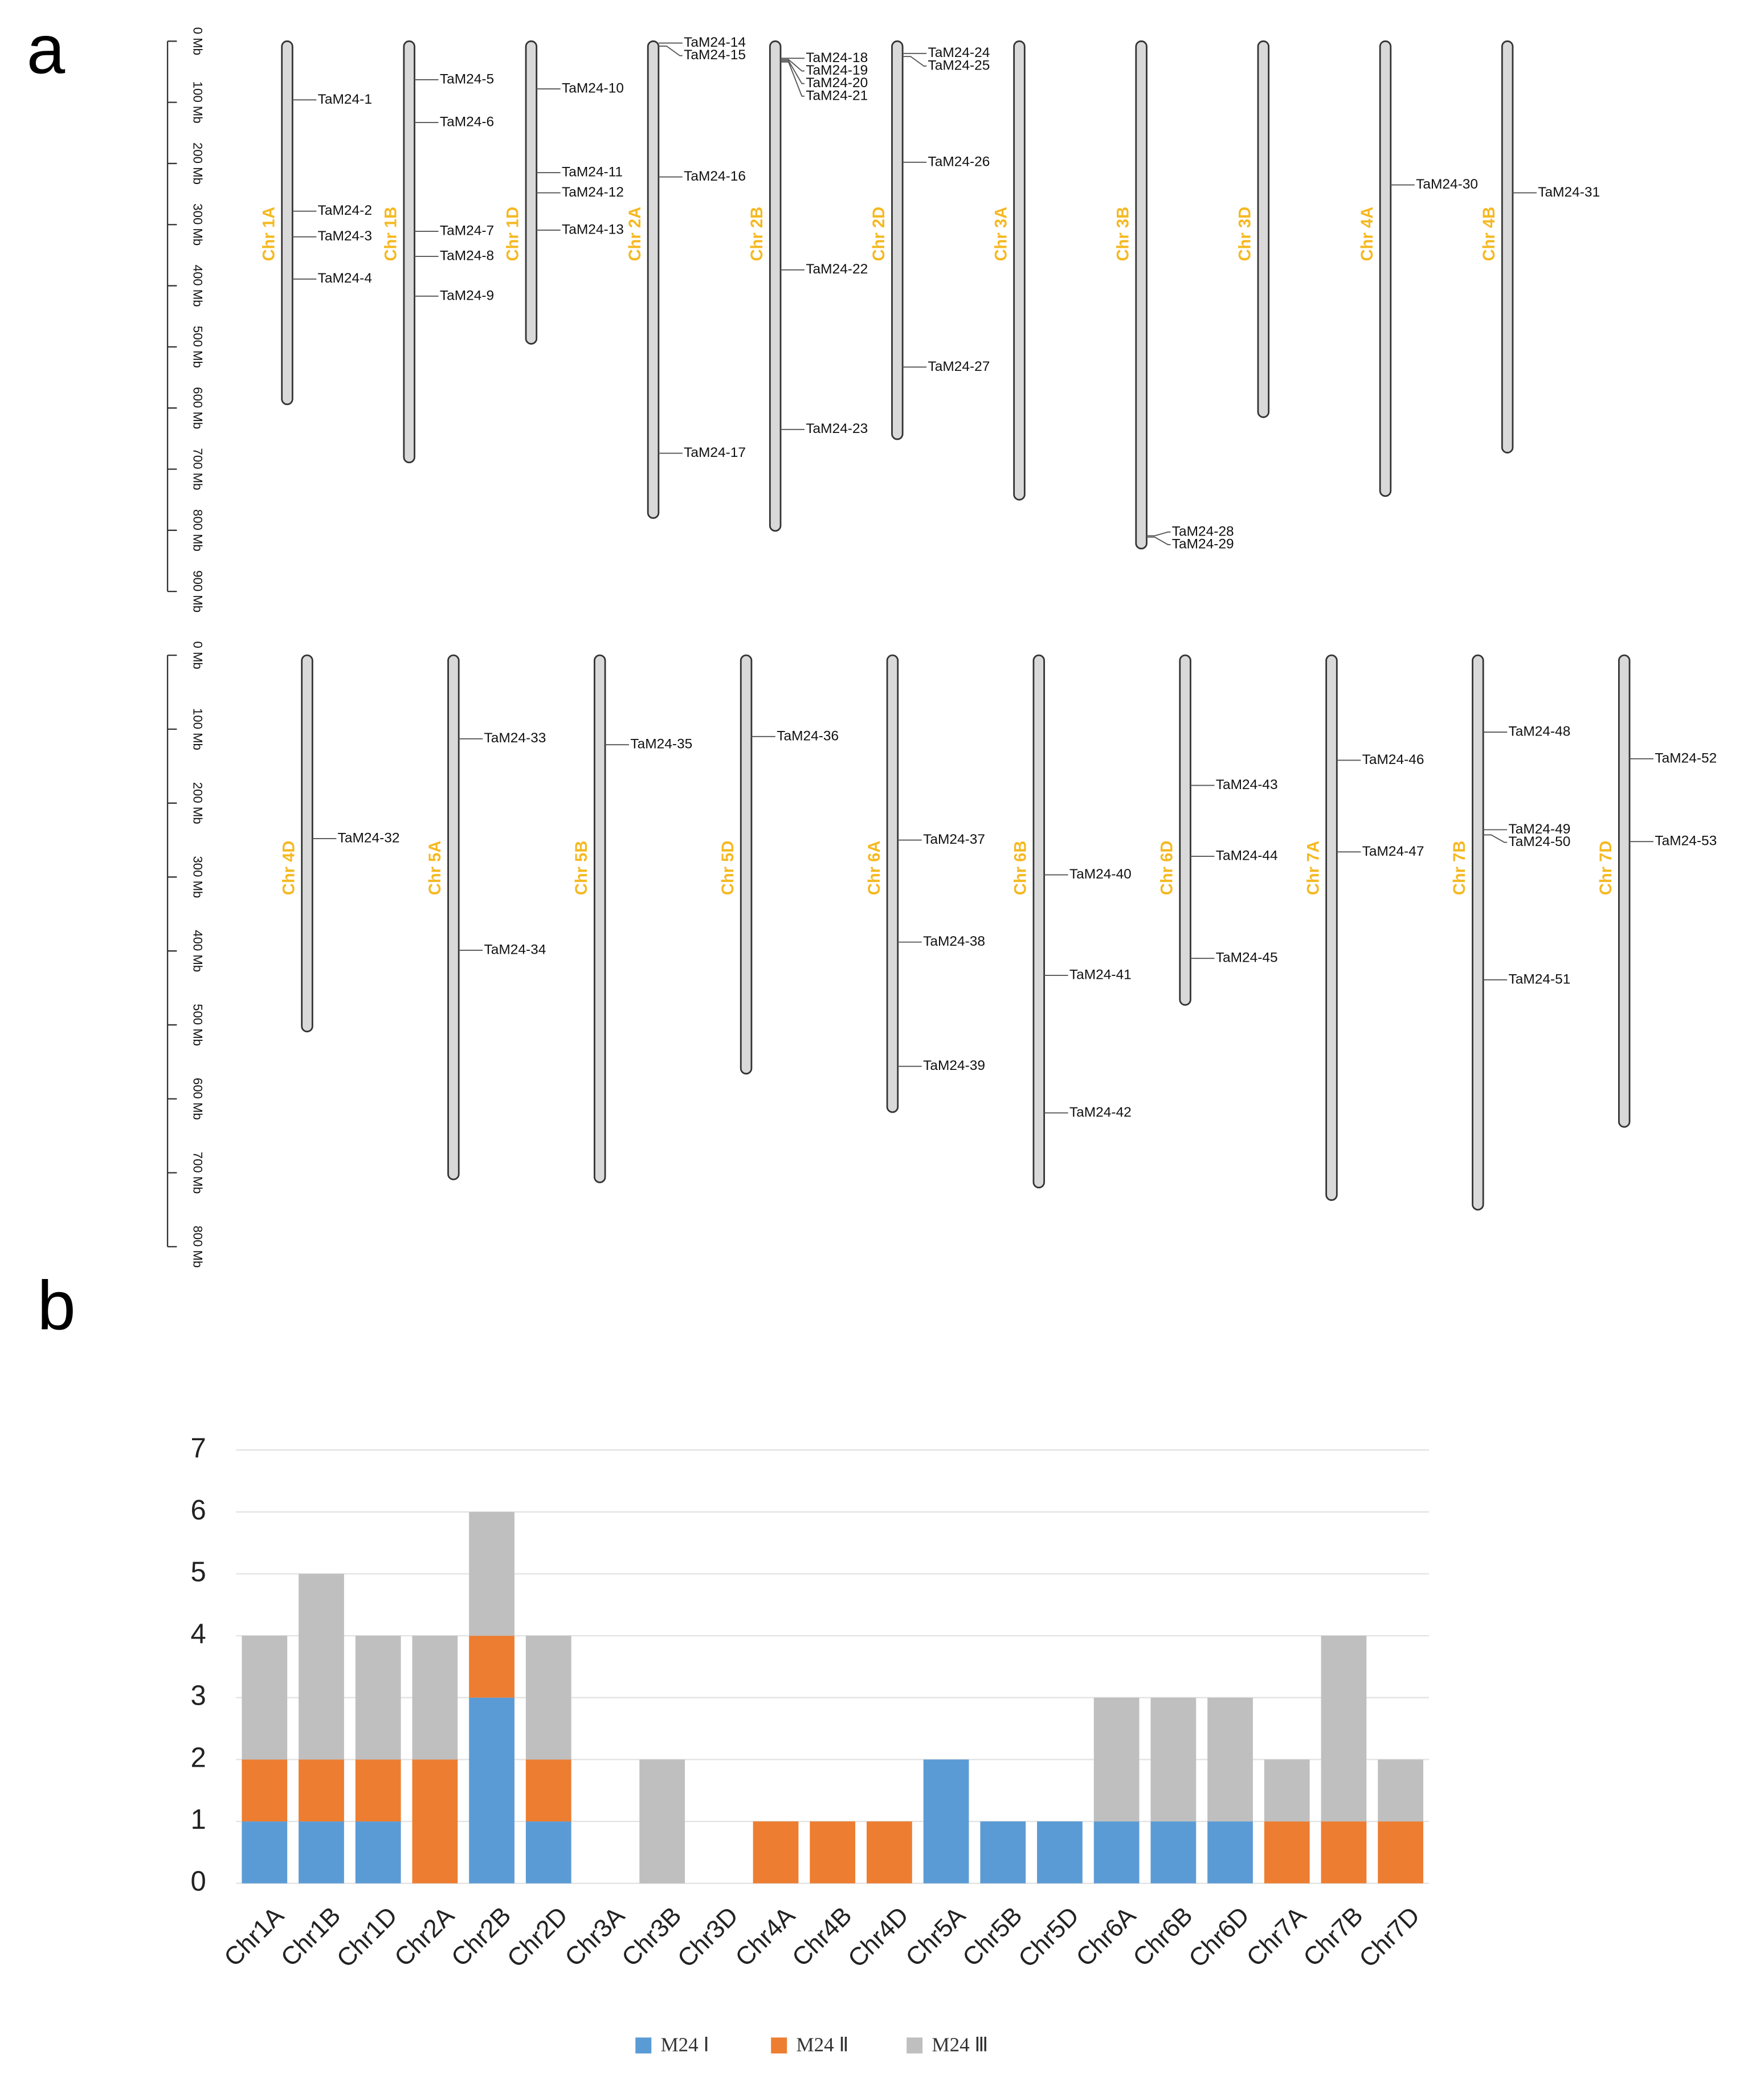 The height and width of the screenshot is (2092, 1764). I want to click on gene-label: TaM24-31, so click(1569, 192).